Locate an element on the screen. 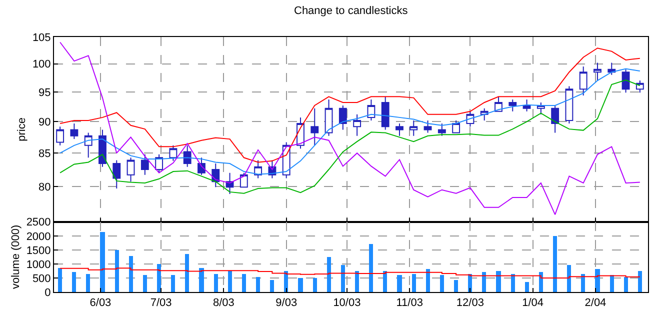  x-tick-label: 12/03 is located at coordinates (470, 303).